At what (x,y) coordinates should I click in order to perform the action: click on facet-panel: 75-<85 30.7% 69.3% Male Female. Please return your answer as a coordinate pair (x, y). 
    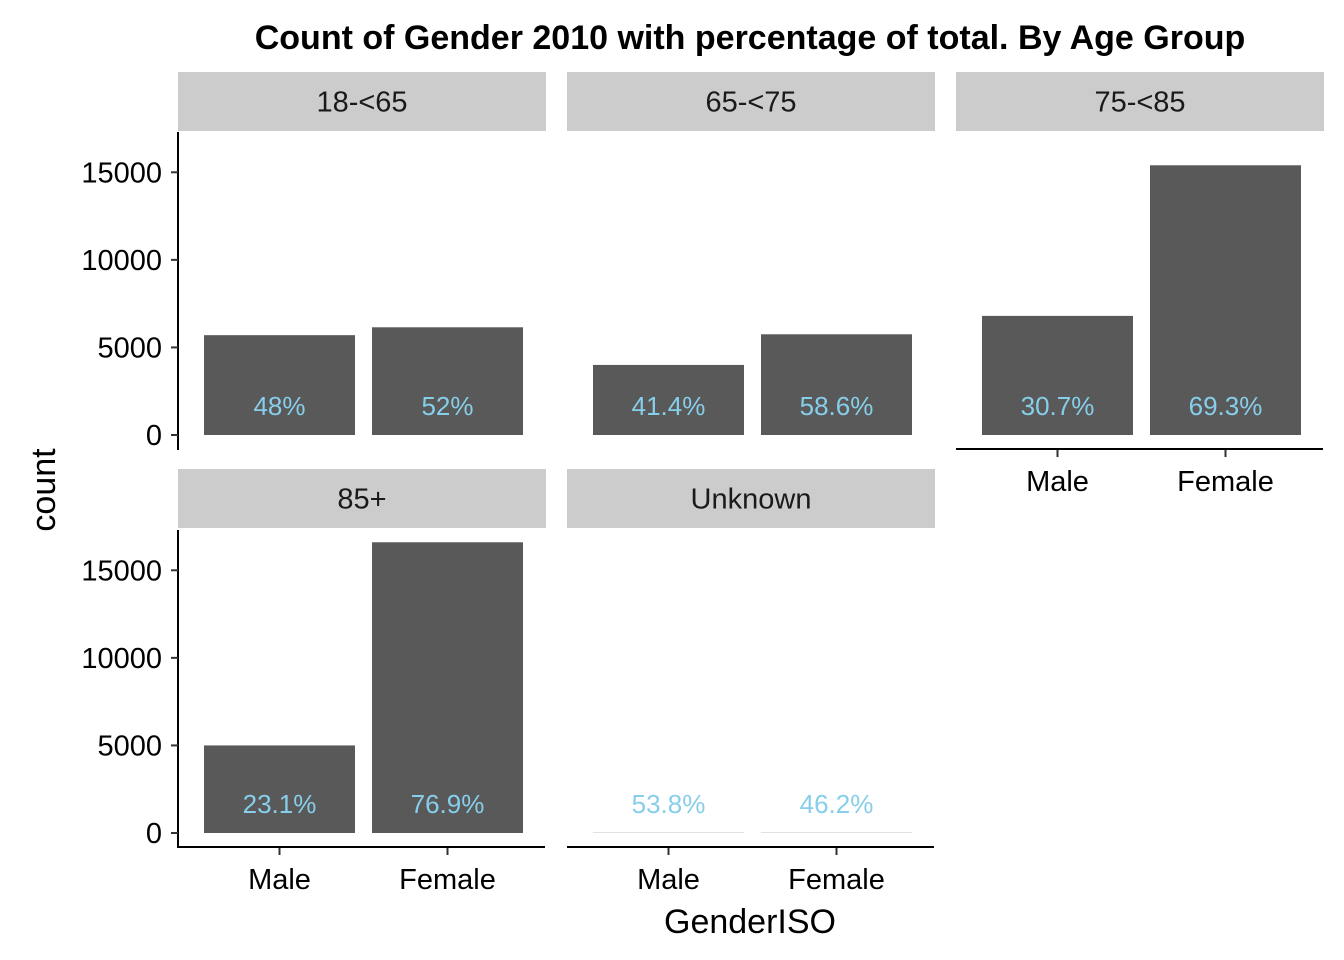
    Looking at the image, I should click on (1140, 285).